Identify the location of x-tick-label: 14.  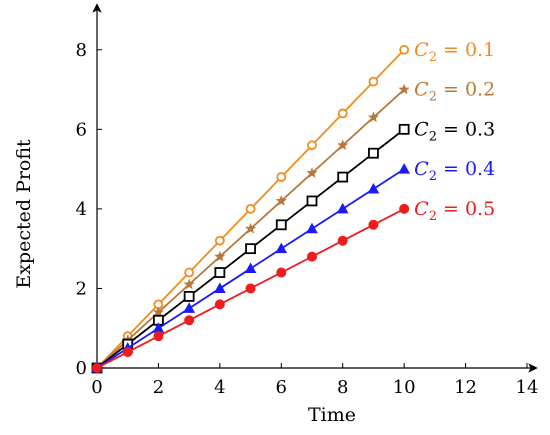
(527, 387).